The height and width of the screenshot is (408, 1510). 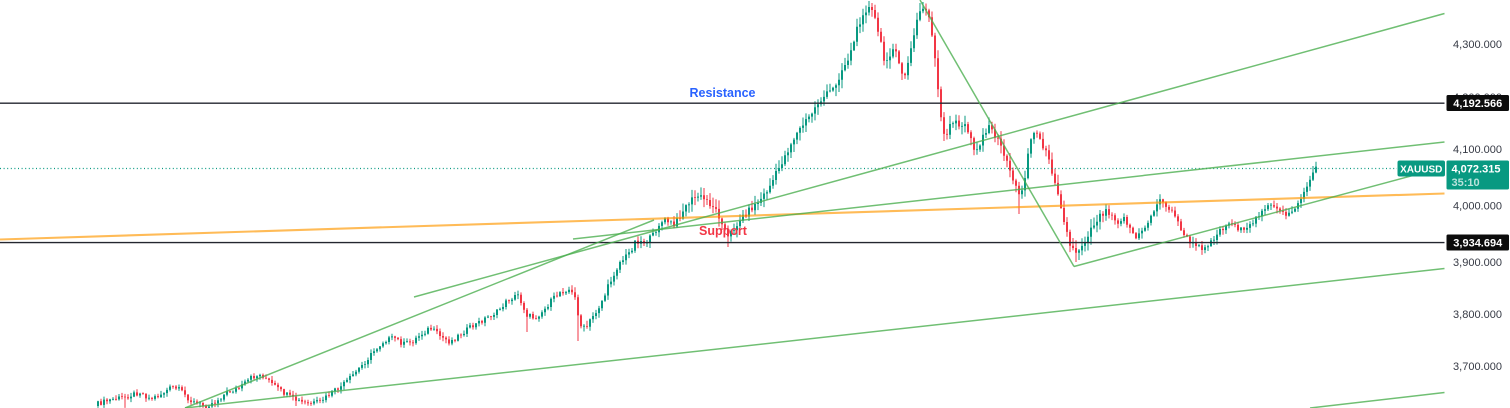 What do you see at coordinates (1421, 170) in the screenshot?
I see `svg-text: XAUUSD` at bounding box center [1421, 170].